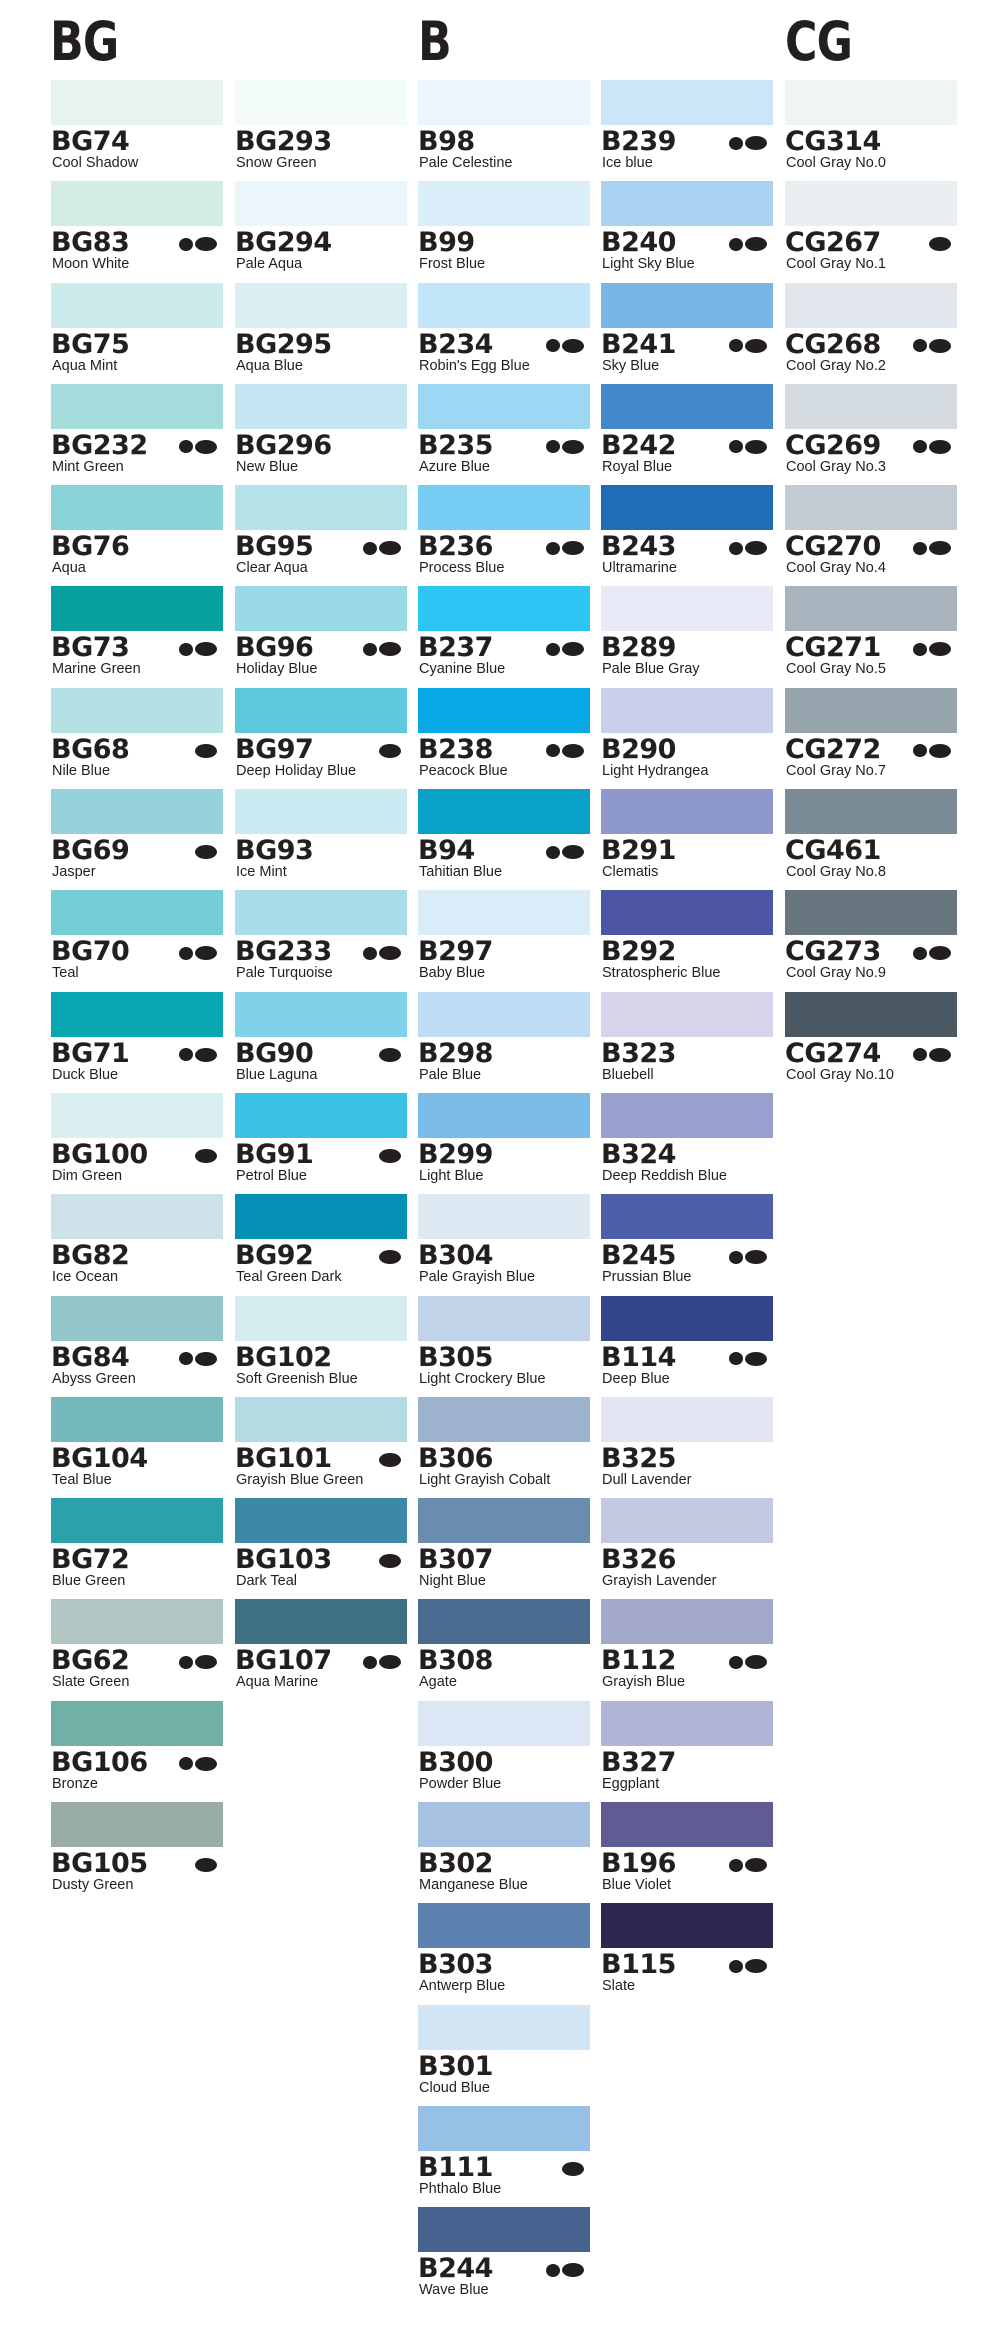 This screenshot has width=1000, height=2329. I want to click on color-swatch-item: B291 Clematis, so click(687, 839).